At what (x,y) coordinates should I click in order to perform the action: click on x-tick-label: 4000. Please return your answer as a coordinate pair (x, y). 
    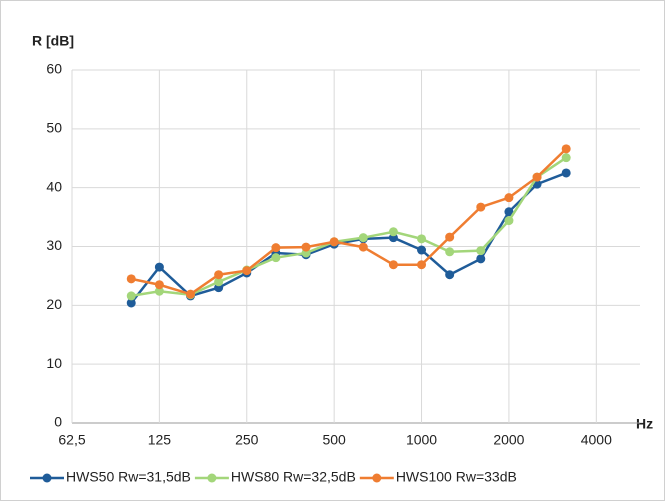
    Looking at the image, I should click on (596, 440).